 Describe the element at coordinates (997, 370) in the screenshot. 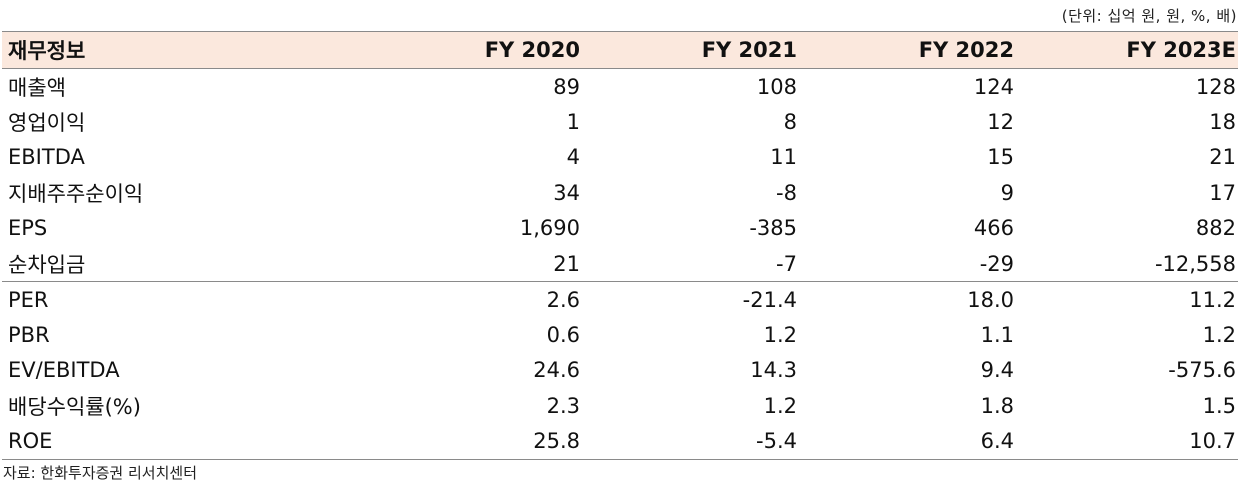

I see `table-cell: 9.4` at that location.